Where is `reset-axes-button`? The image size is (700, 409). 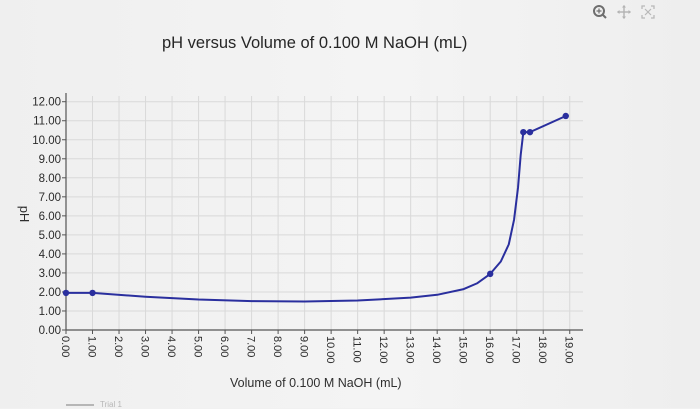
reset-axes-button is located at coordinates (648, 12).